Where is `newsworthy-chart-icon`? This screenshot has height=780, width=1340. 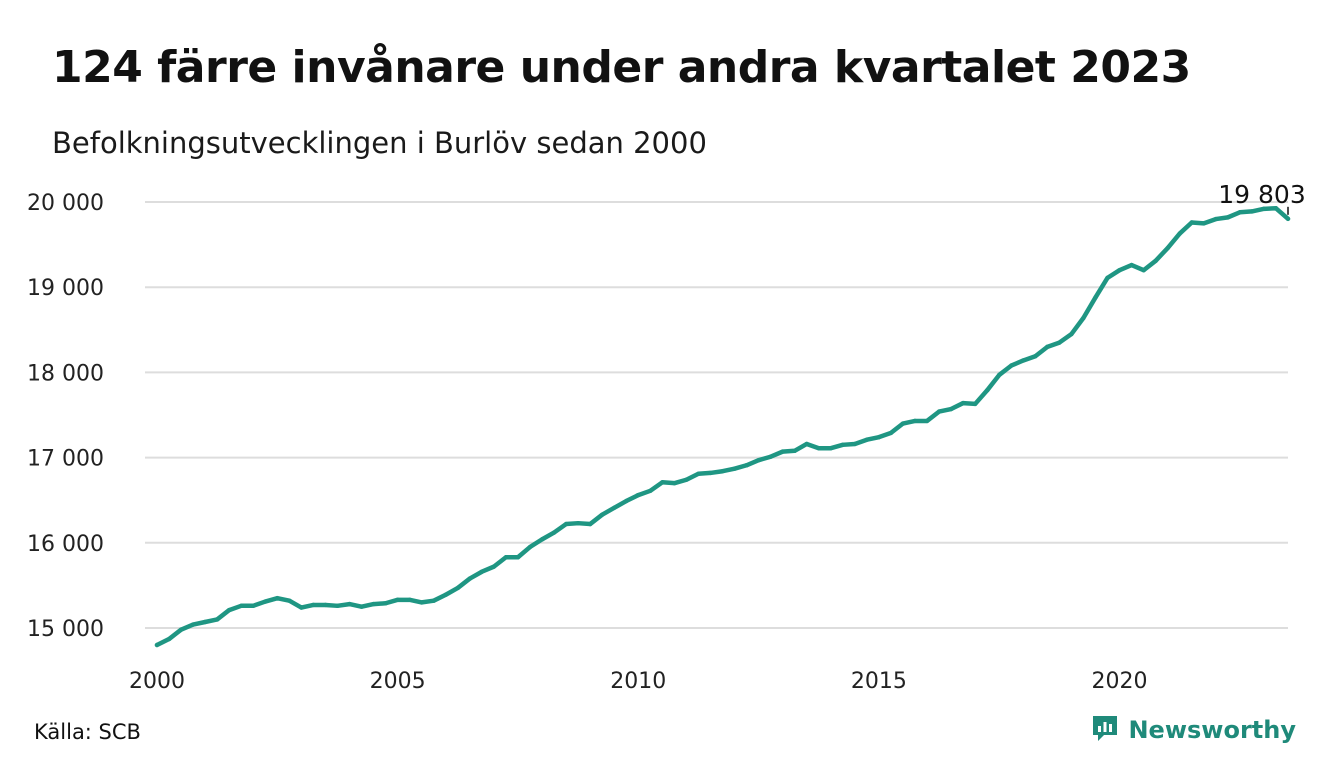
newsworthy-chart-icon is located at coordinates (1105, 730).